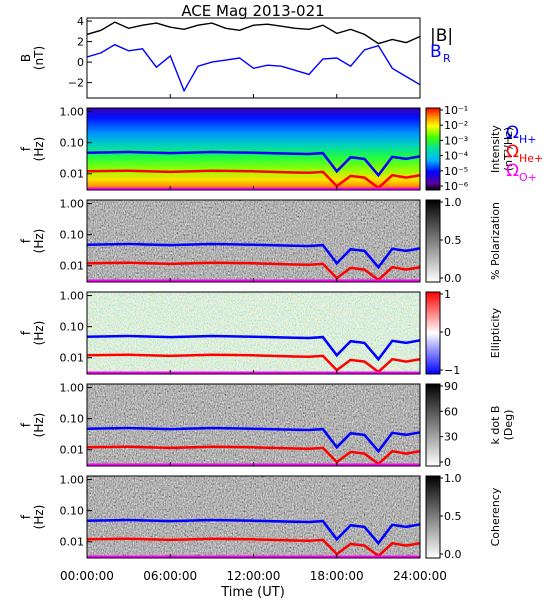 This screenshot has width=550, height=600. Describe the element at coordinates (528, 139) in the screenshot. I see `legend-h-plus-subscript: H+` at that location.